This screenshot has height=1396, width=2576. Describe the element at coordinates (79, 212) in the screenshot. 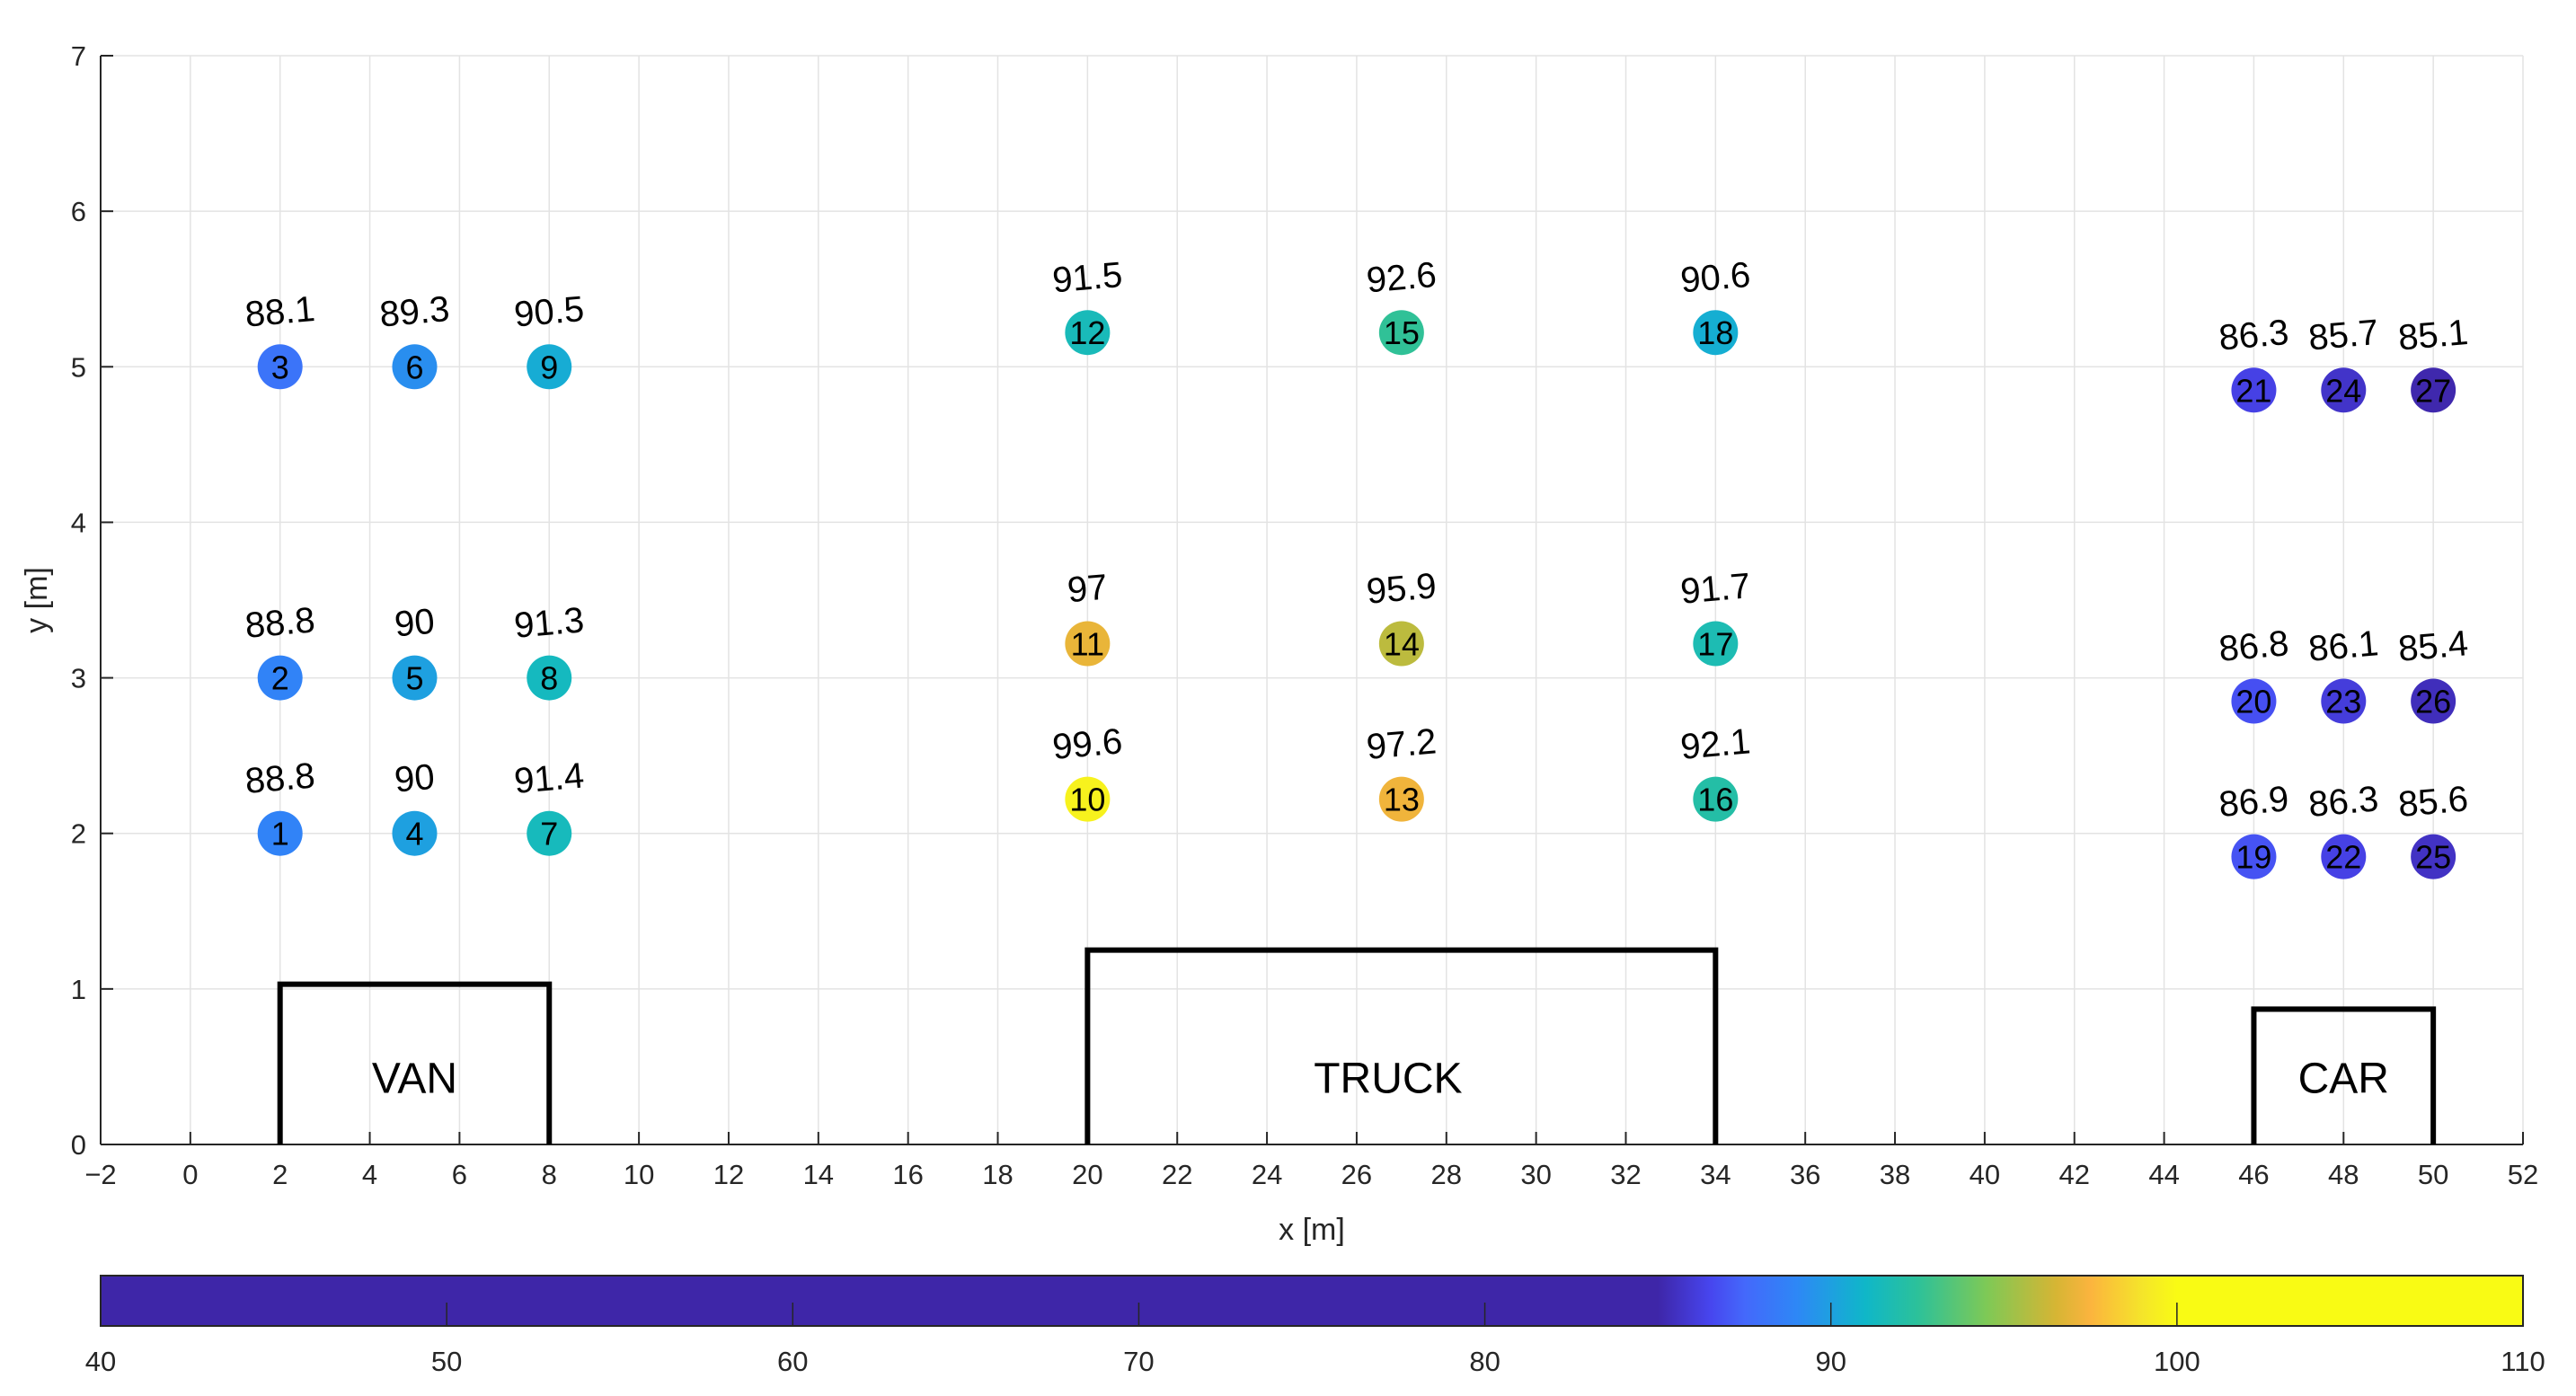

I see `y-tick-label: 6` at that location.